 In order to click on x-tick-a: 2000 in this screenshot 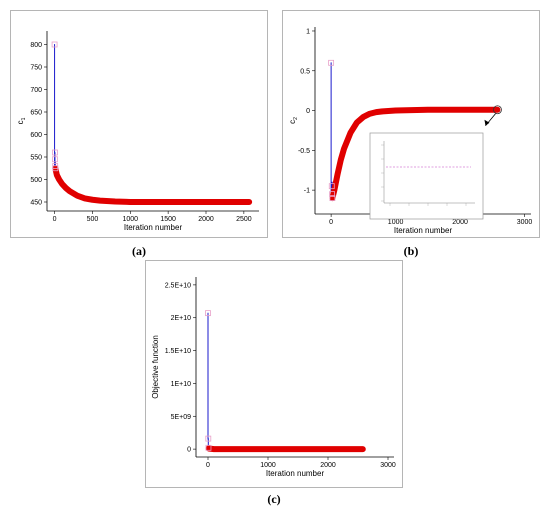, I will do `click(206, 217)`.